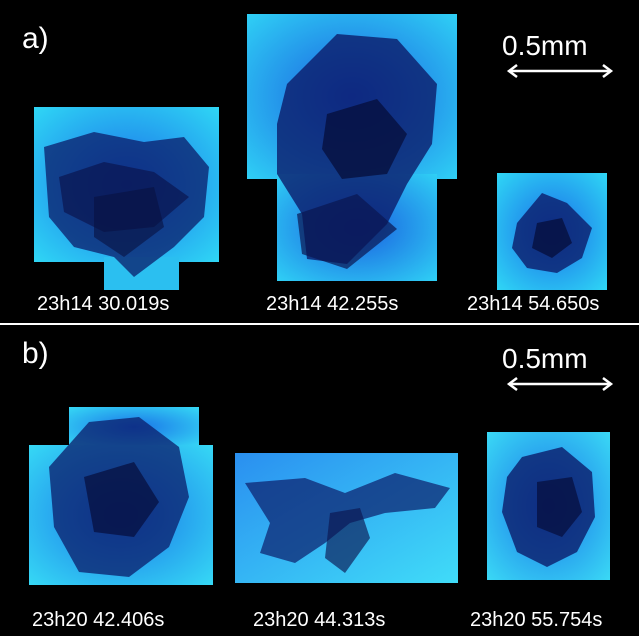 The image size is (639, 636). I want to click on timestamp-caption: 23h14 42.255s, so click(332, 304).